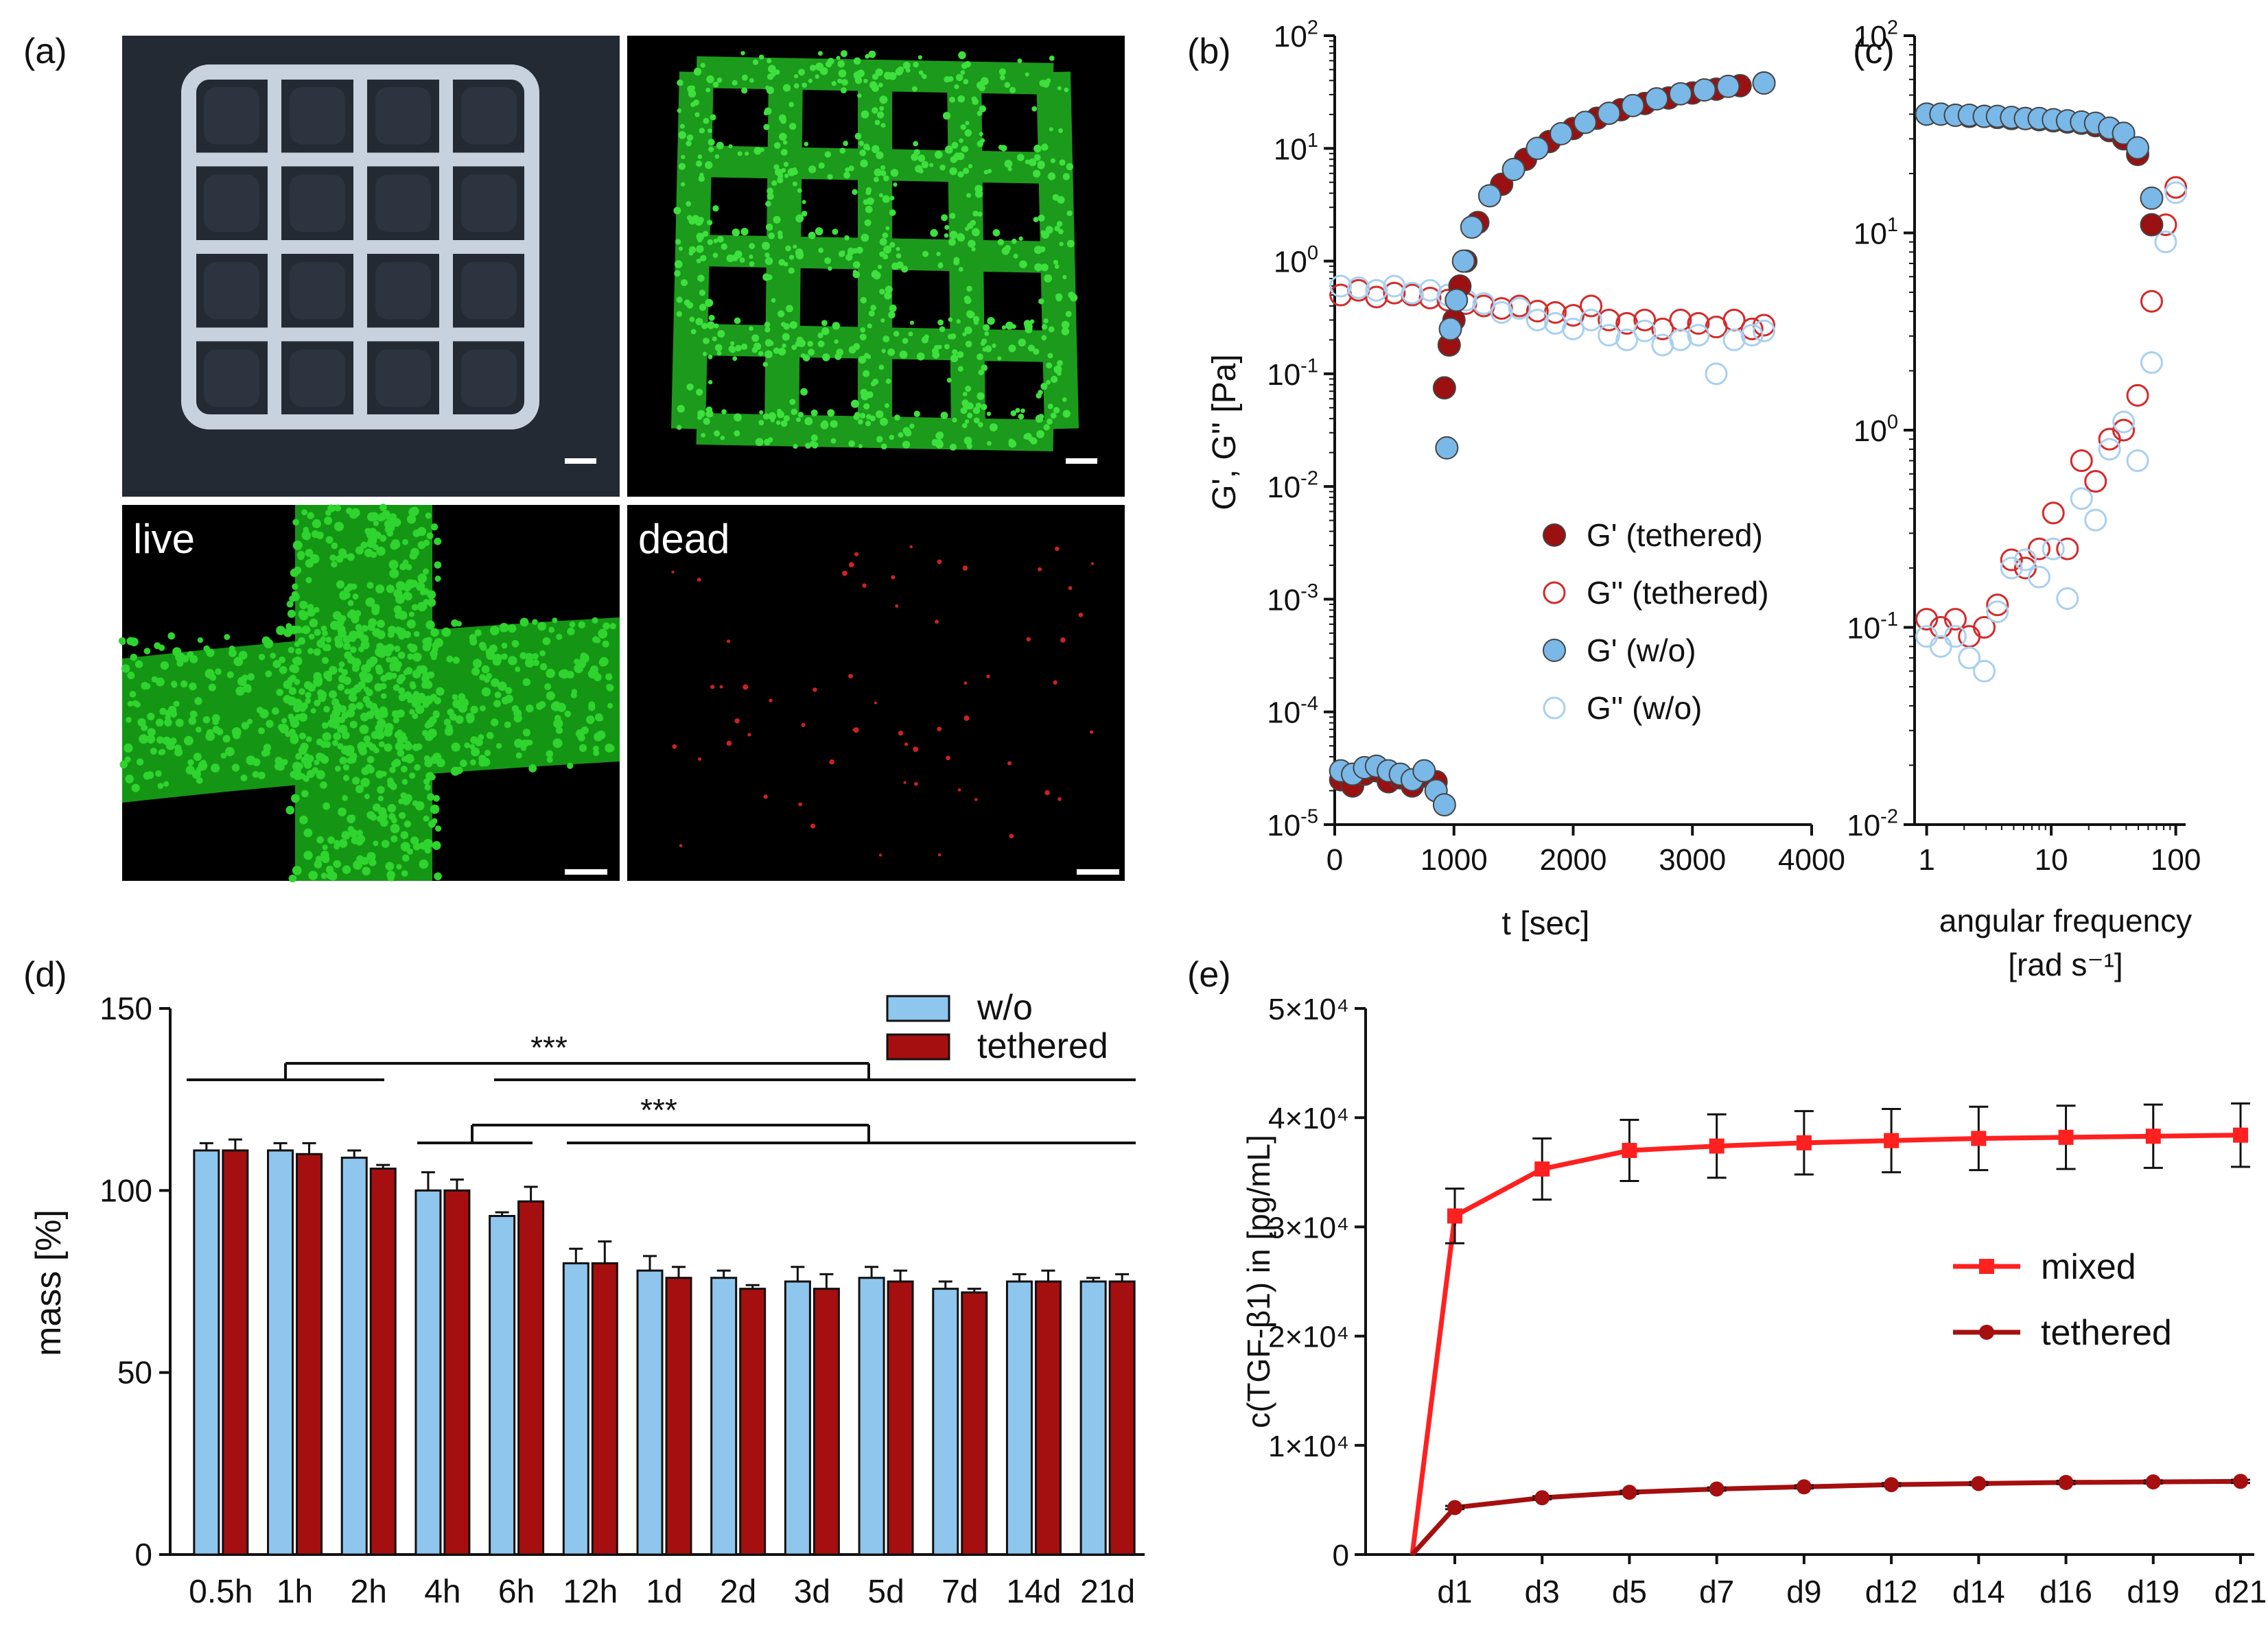 This screenshot has height=1630, width=2268. I want to click on x-tick-label: 0.5h, so click(221, 1592).